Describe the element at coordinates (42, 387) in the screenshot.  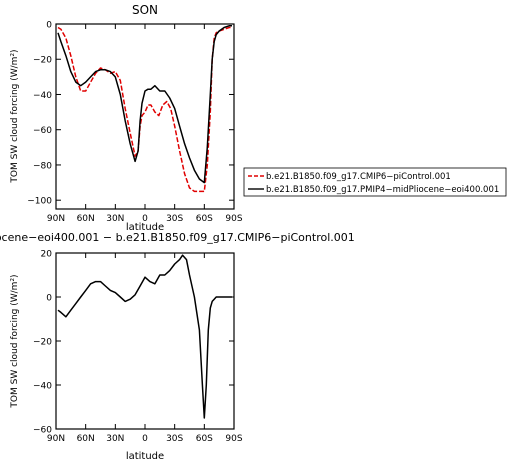
I see `bottom-y-tick-label: −40` at that location.